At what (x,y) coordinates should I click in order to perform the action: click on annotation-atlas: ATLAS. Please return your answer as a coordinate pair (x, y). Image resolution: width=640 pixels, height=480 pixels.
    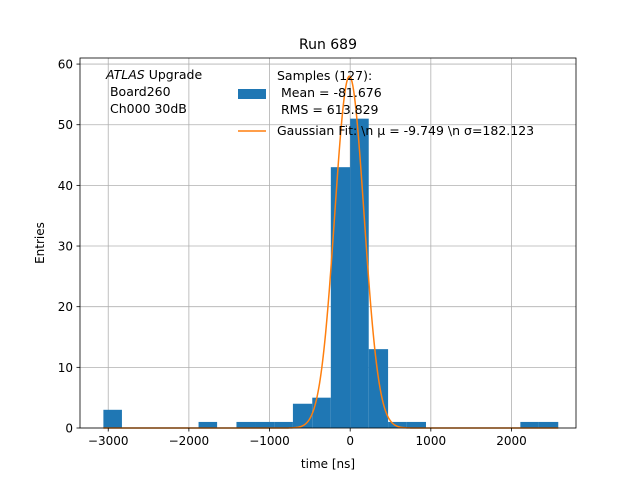
    Looking at the image, I should click on (125, 74).